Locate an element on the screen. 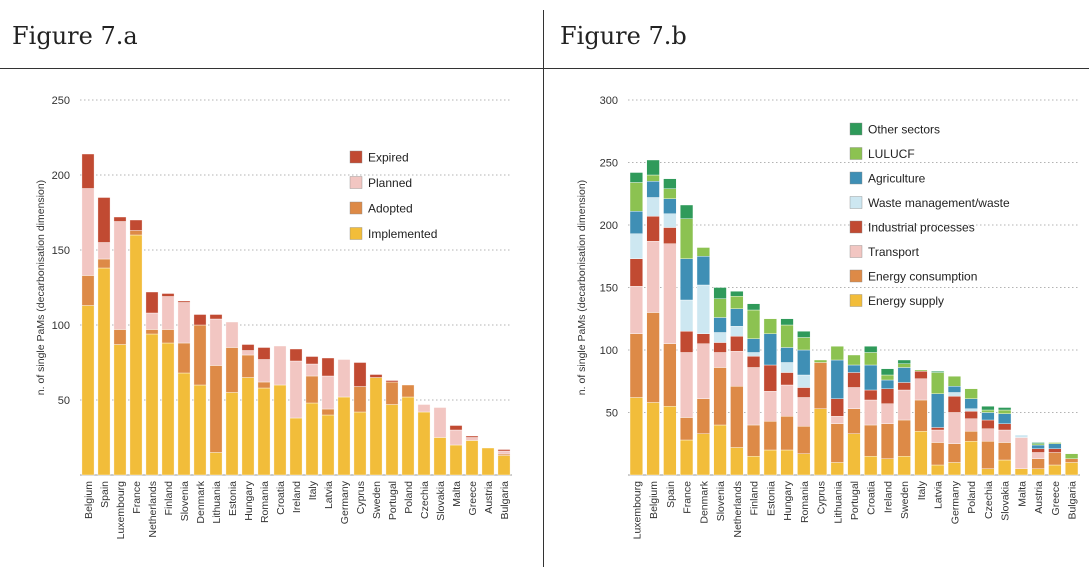 The height and width of the screenshot is (567, 1089). x-tick-label: Luxembourg is located at coordinates (637, 510).